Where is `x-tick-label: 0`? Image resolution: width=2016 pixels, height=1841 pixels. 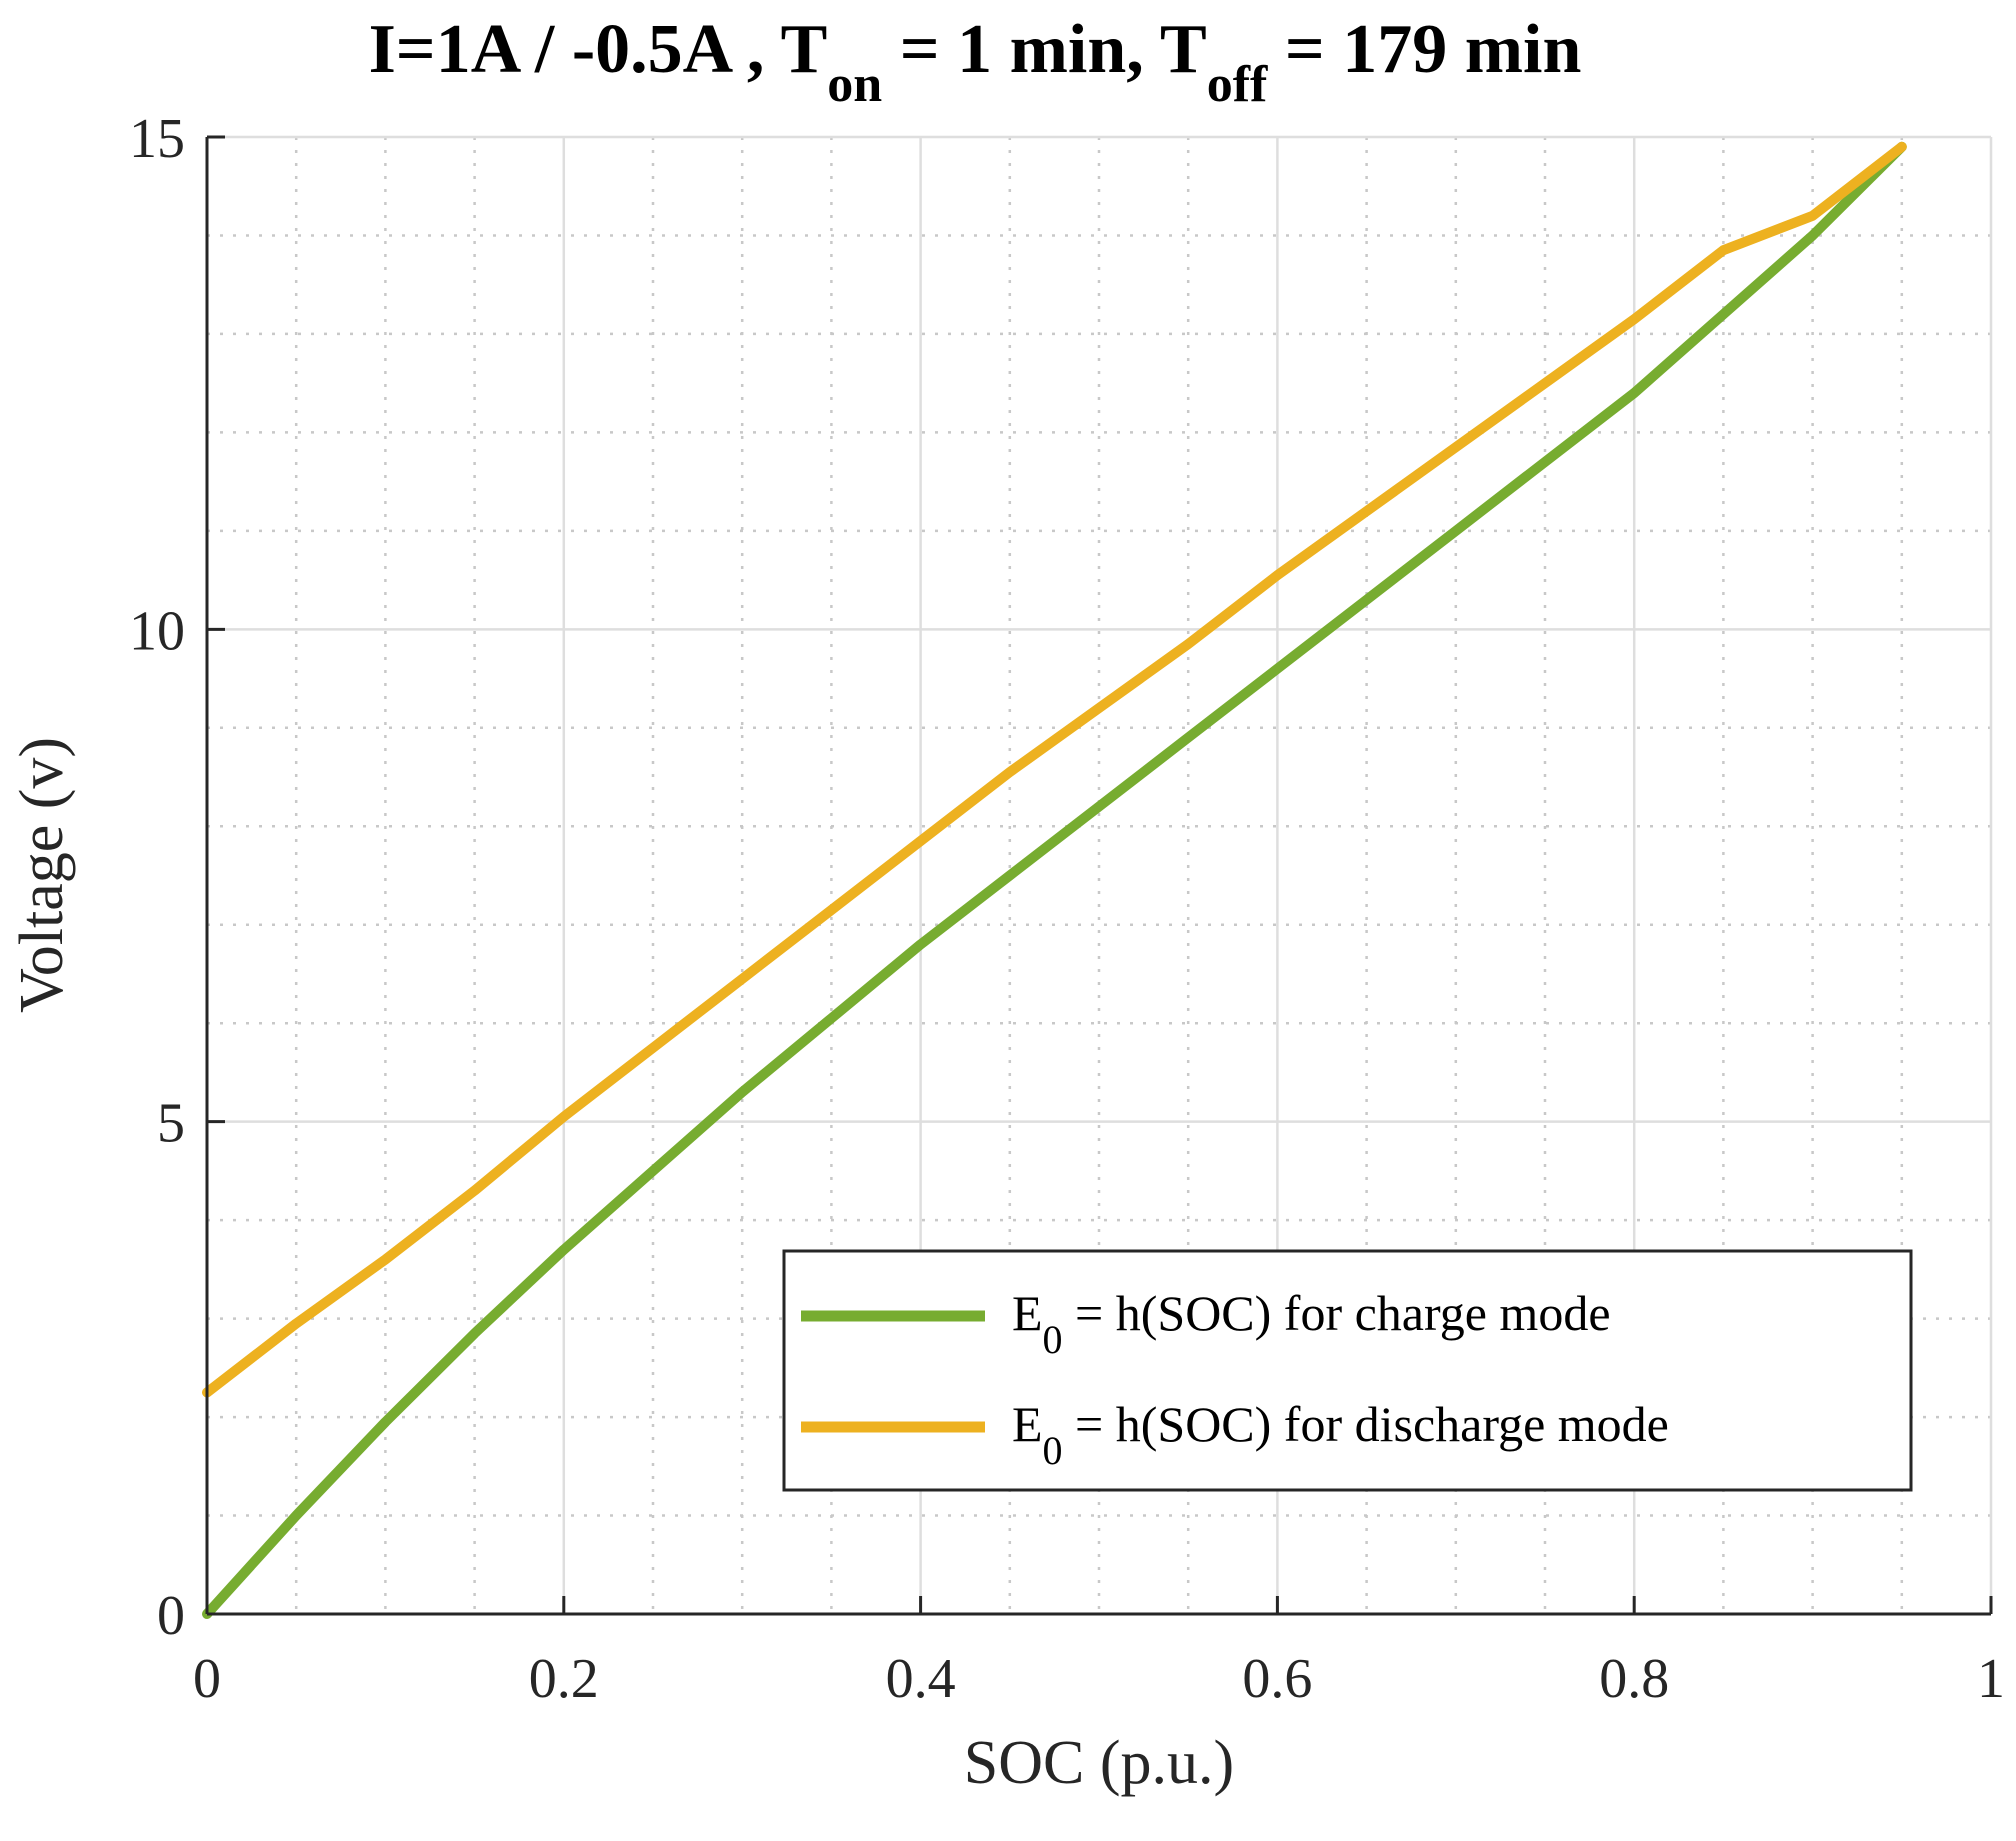 x-tick-label: 0 is located at coordinates (207, 1679).